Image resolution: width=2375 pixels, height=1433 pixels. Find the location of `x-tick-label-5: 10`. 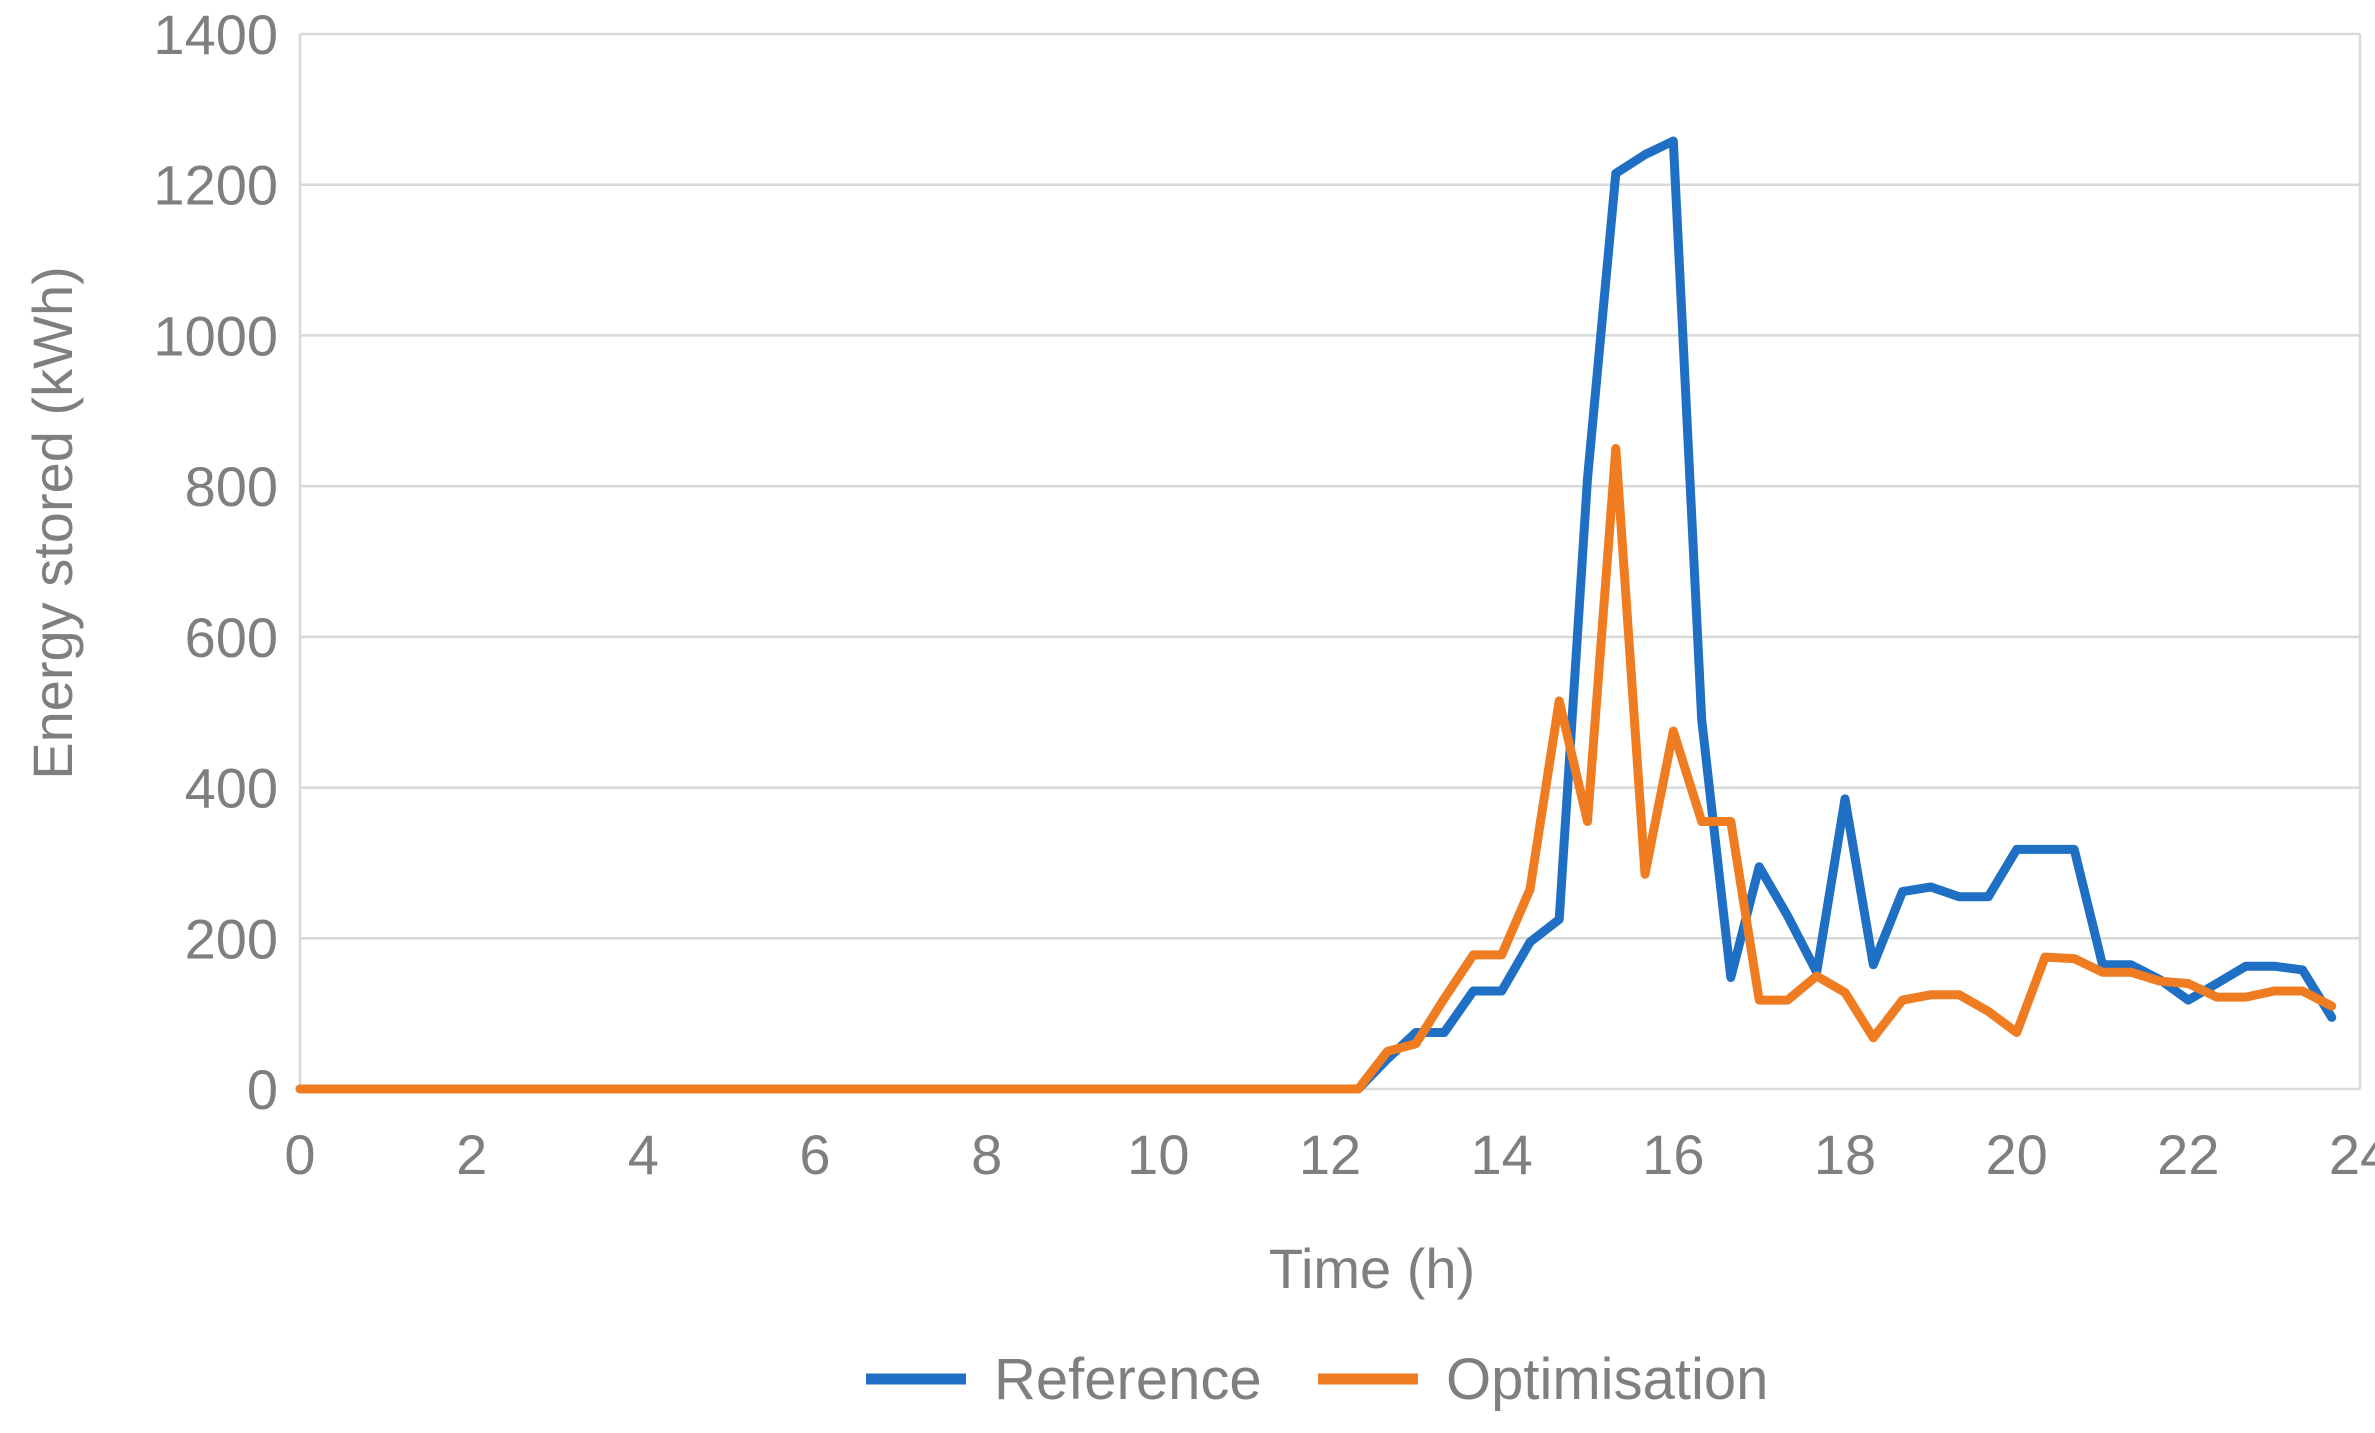

x-tick-label-5: 10 is located at coordinates (1158, 1154).